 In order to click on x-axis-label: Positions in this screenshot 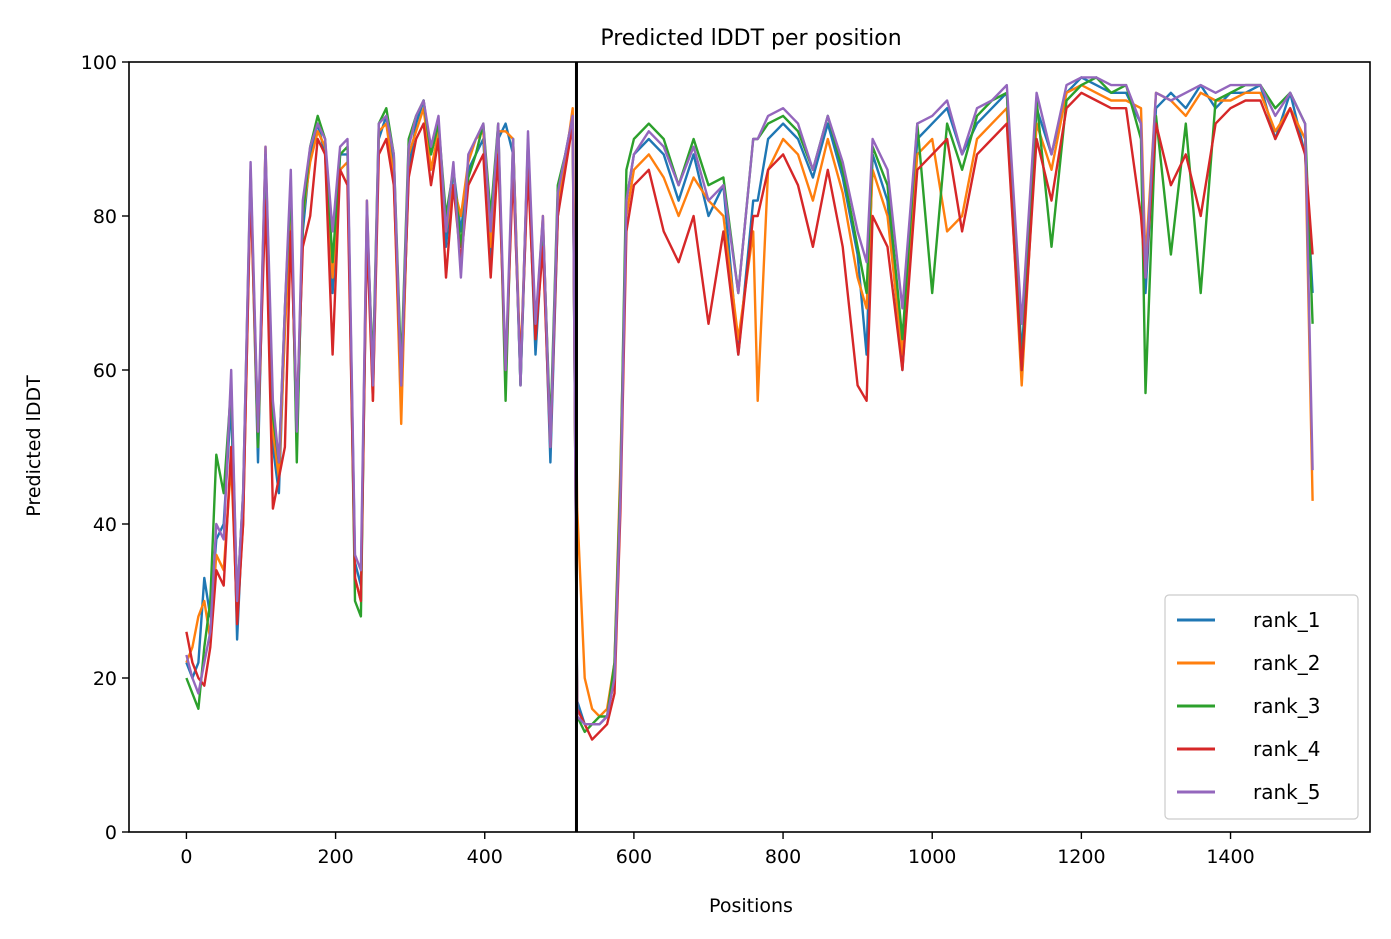, I will do `click(751, 906)`.